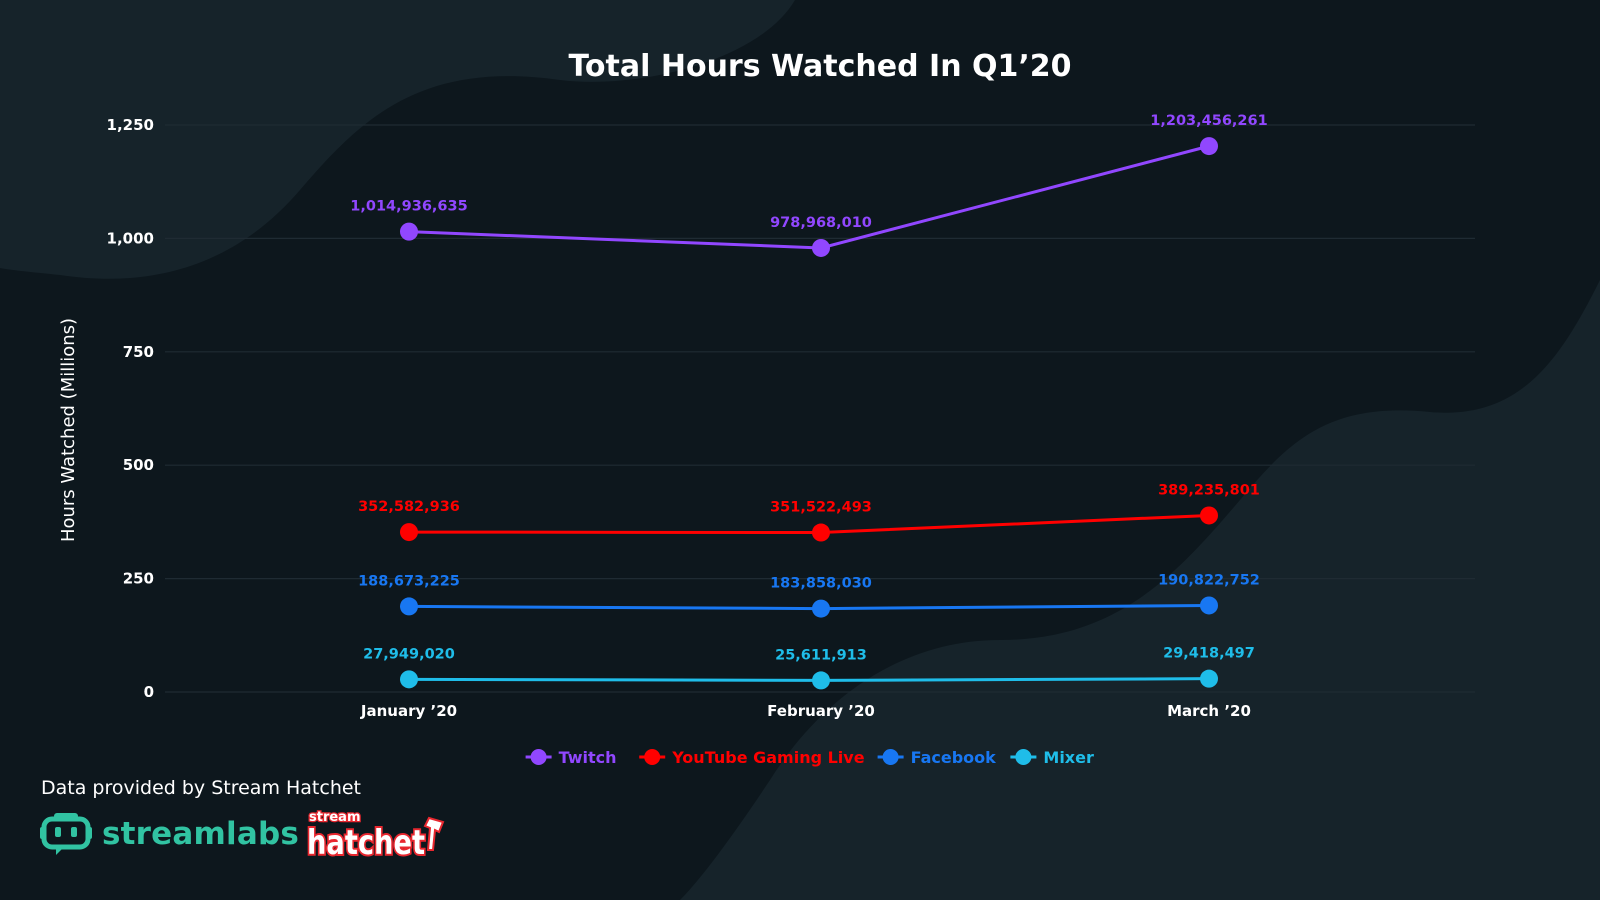  I want to click on data-label: 351,522,493, so click(821, 508).